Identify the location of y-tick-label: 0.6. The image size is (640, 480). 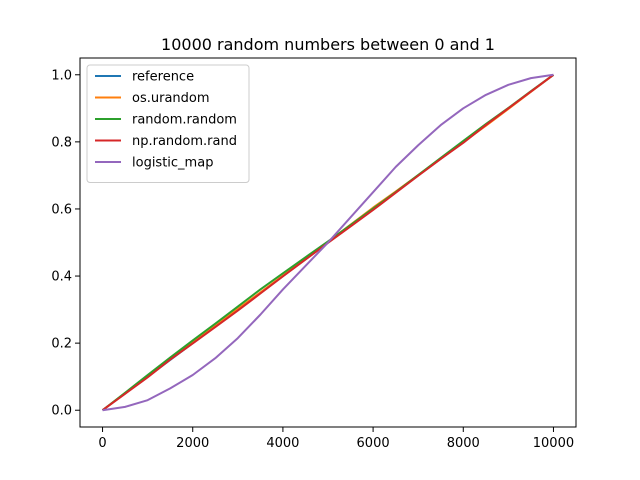
(61, 209).